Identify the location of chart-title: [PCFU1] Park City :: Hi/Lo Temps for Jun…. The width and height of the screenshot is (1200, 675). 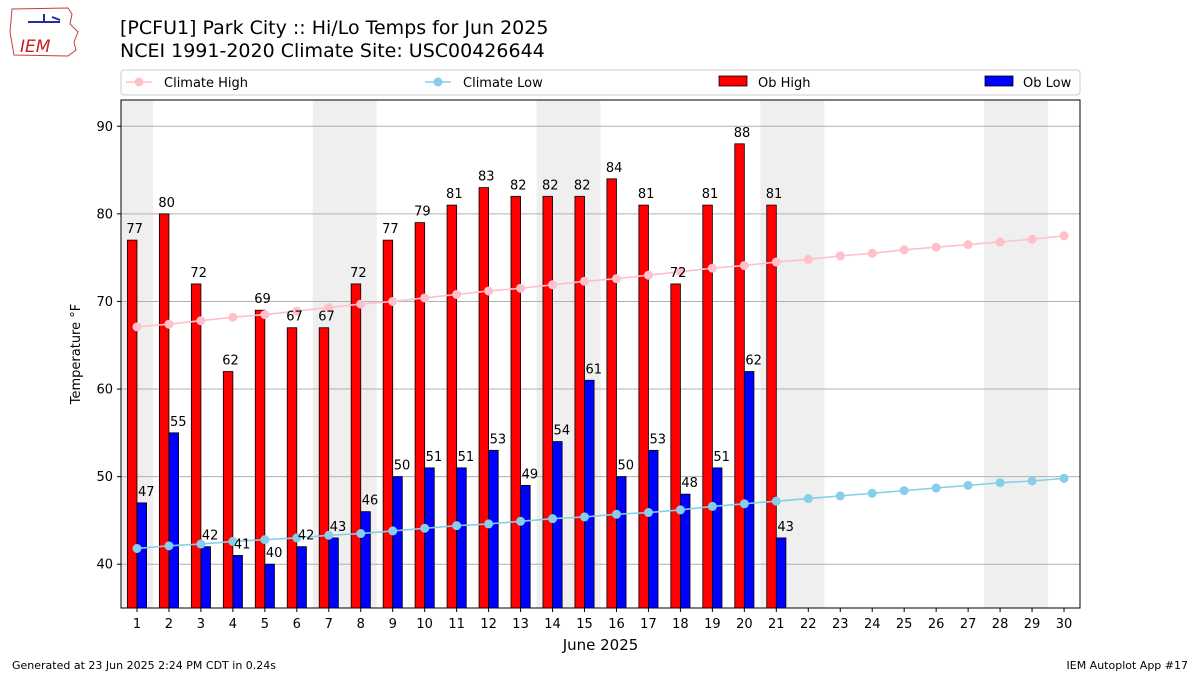
(334, 28).